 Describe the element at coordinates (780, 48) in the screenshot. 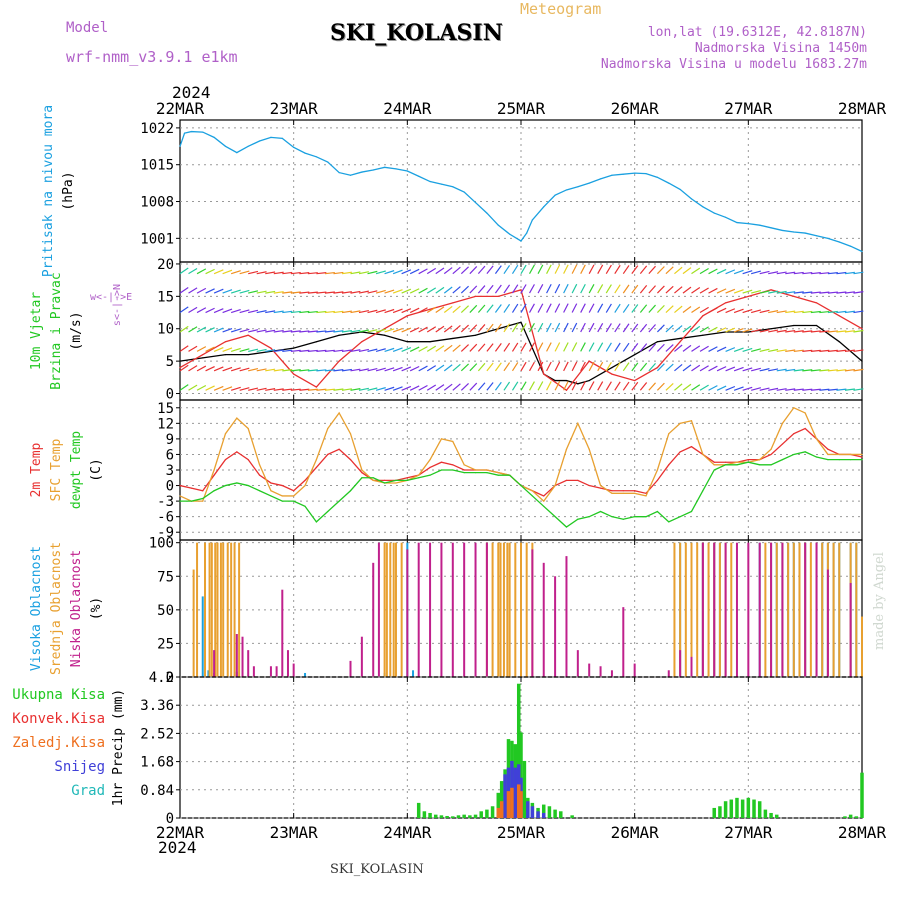

I see `station-elevation: Nadmorska Visina 1450m` at that location.